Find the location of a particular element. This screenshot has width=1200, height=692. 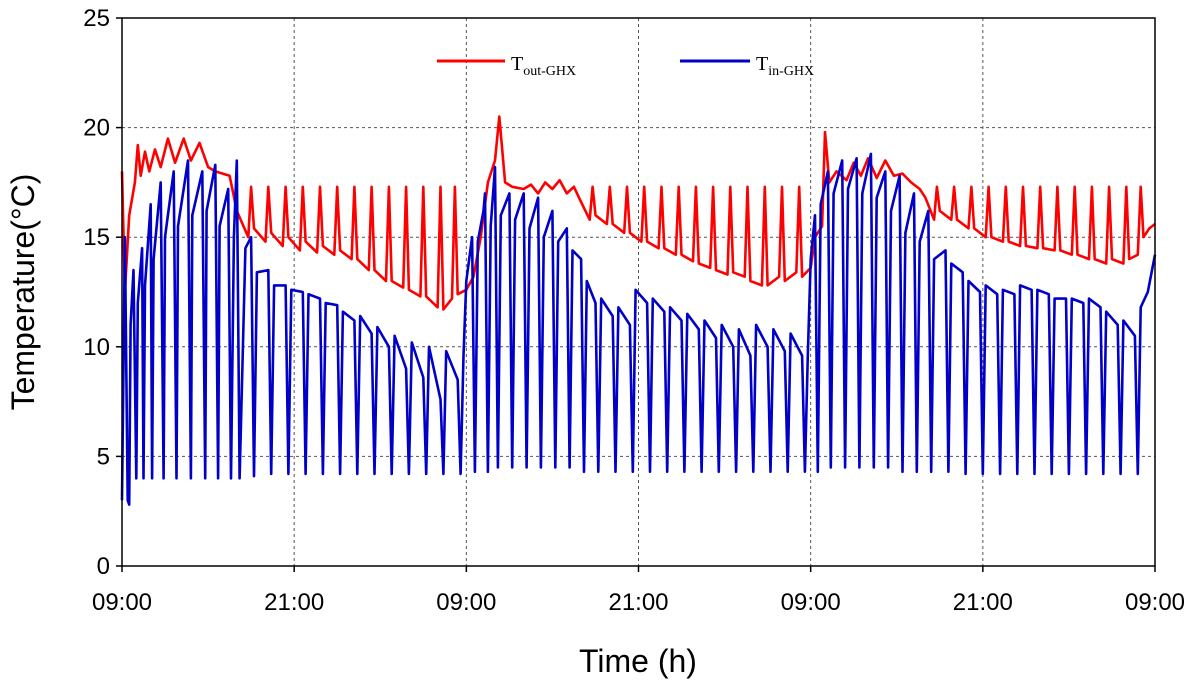

y-tick-label: 15 is located at coordinates (96, 237).